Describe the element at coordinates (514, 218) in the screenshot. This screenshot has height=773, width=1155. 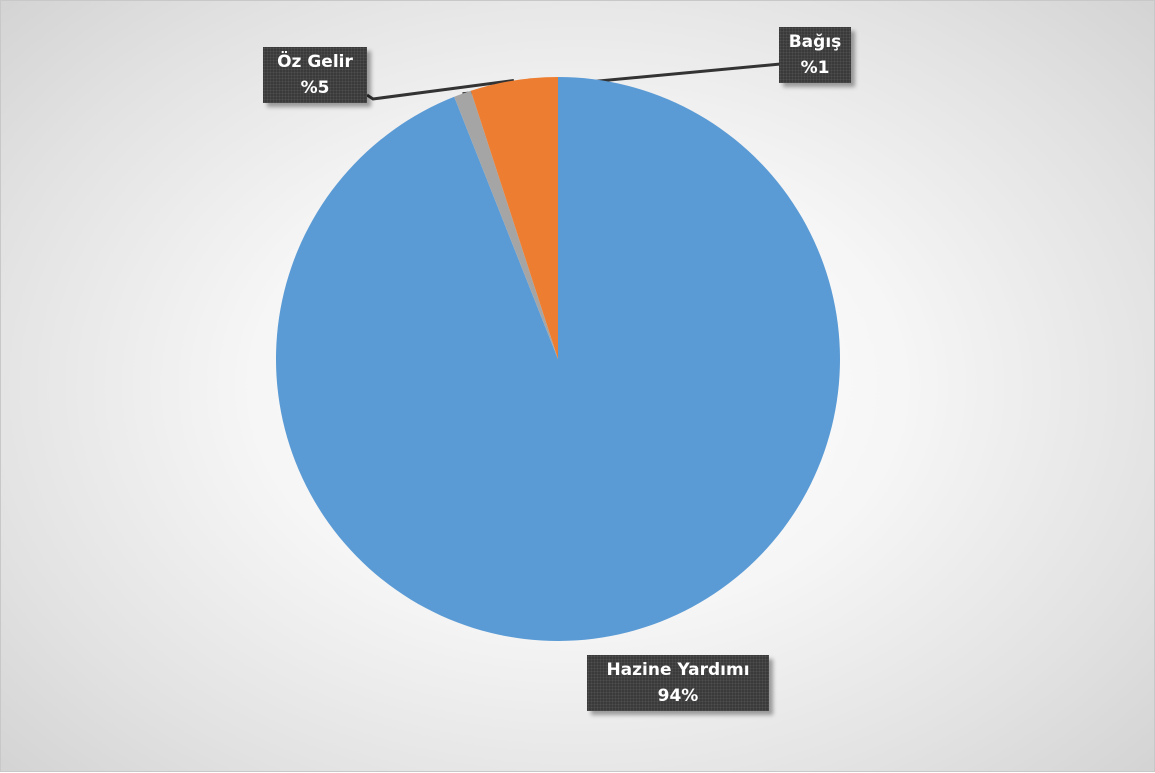
I see `pie-slice-öz-gelir` at that location.